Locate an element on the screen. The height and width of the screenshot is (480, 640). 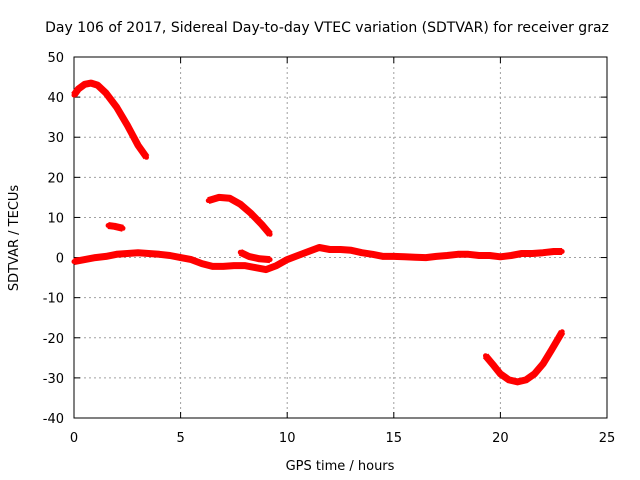
y-tick-label: 10 is located at coordinates (55, 218).